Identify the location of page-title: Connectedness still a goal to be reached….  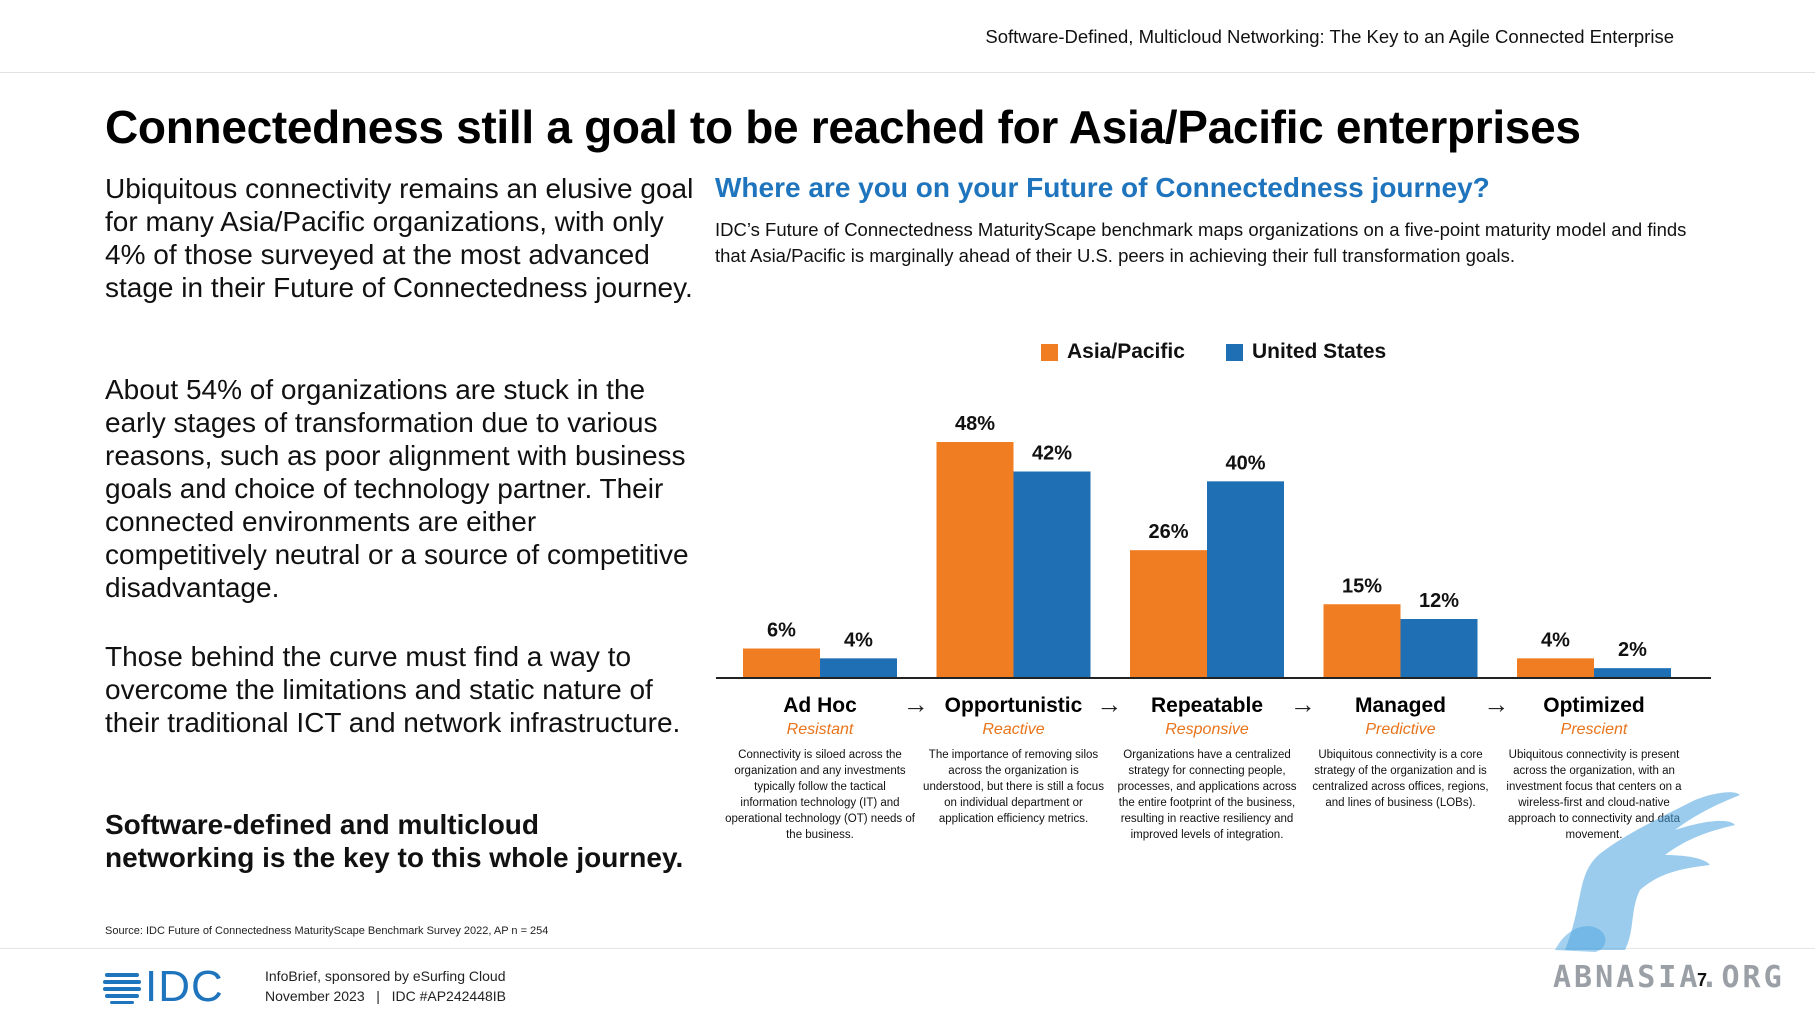
(843, 127).